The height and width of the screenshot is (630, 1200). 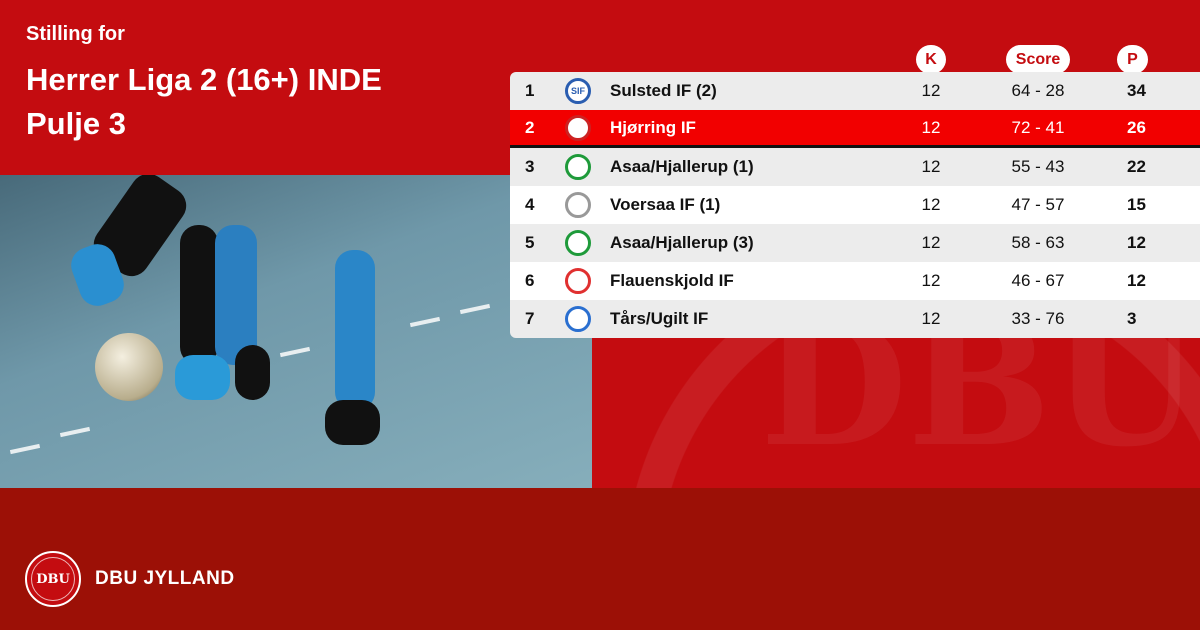 I want to click on subtitle: Stilling for, so click(x=75, y=34).